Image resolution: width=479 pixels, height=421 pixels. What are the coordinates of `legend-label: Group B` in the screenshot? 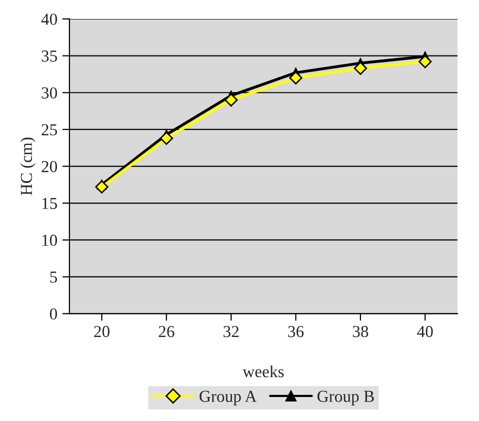 It's located at (345, 398).